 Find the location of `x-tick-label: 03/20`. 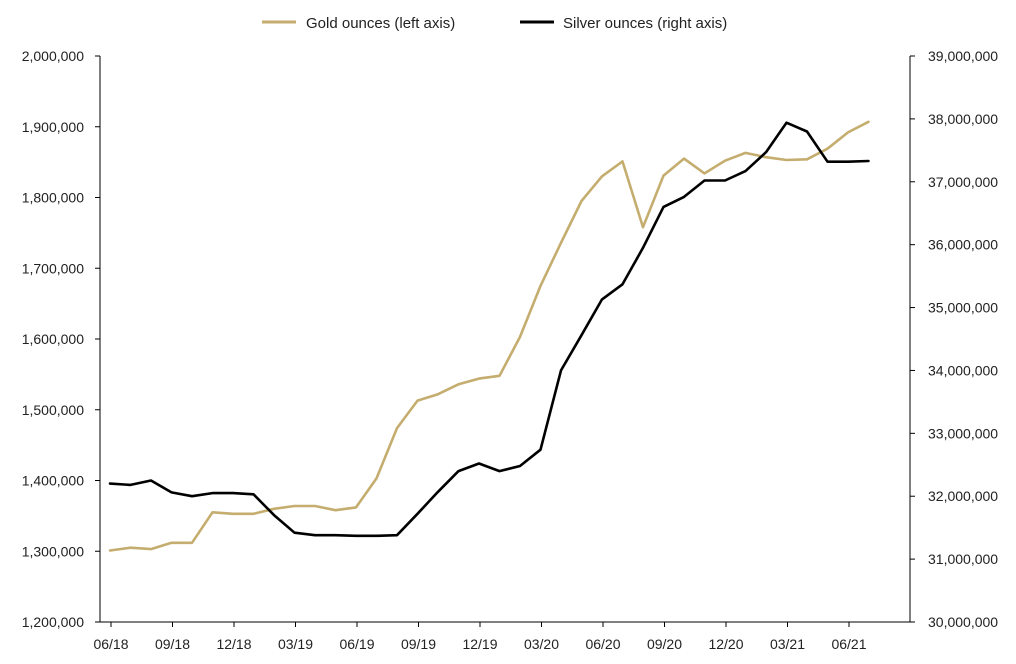

x-tick-label: 03/20 is located at coordinates (541, 644).